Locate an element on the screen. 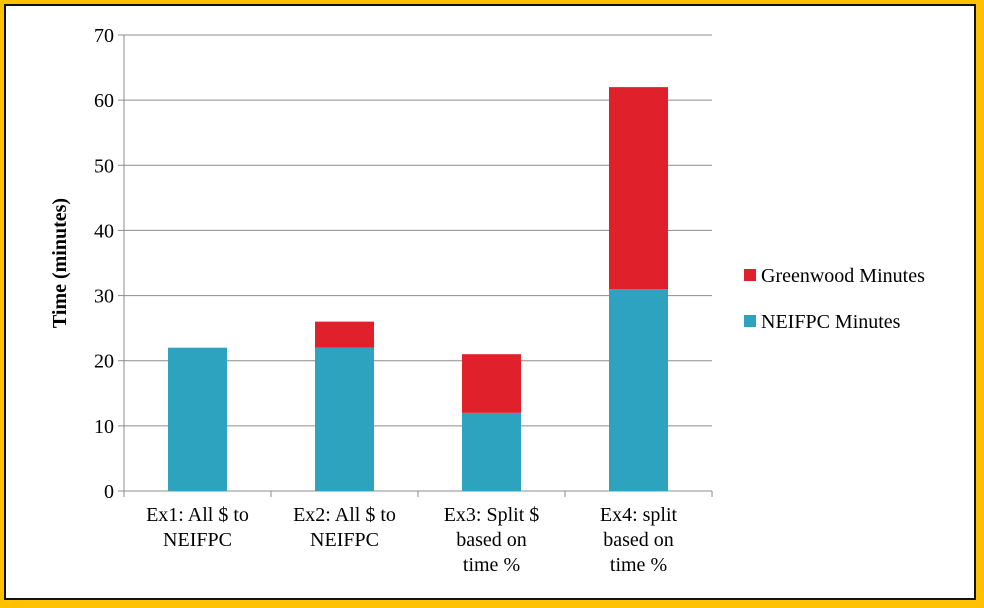  y-tick-label: 20 is located at coordinates (104, 362).